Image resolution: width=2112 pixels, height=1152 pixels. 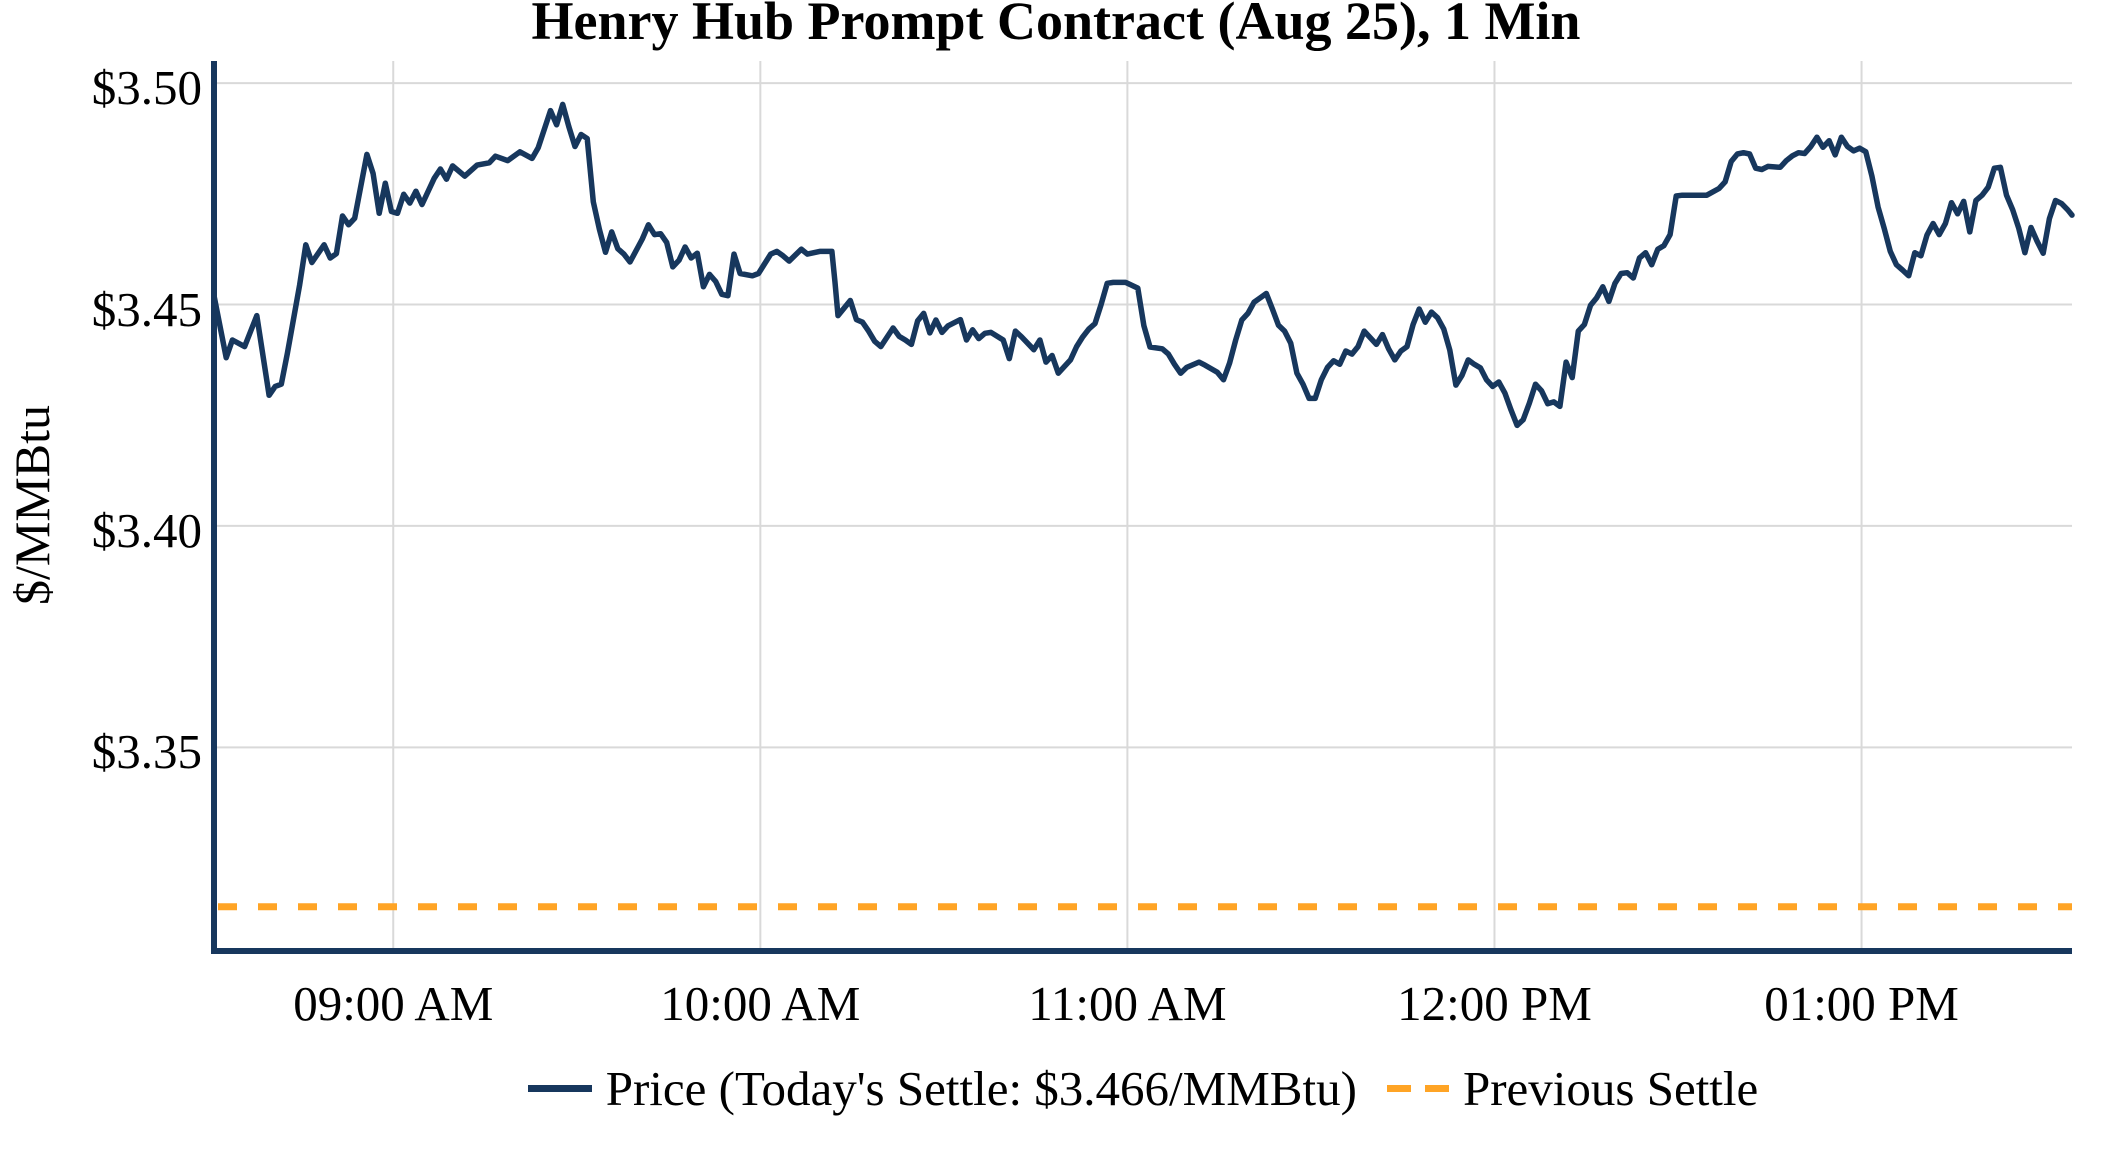 I want to click on x-tick-label: 11:00 AM, so click(x=1127, y=1003).